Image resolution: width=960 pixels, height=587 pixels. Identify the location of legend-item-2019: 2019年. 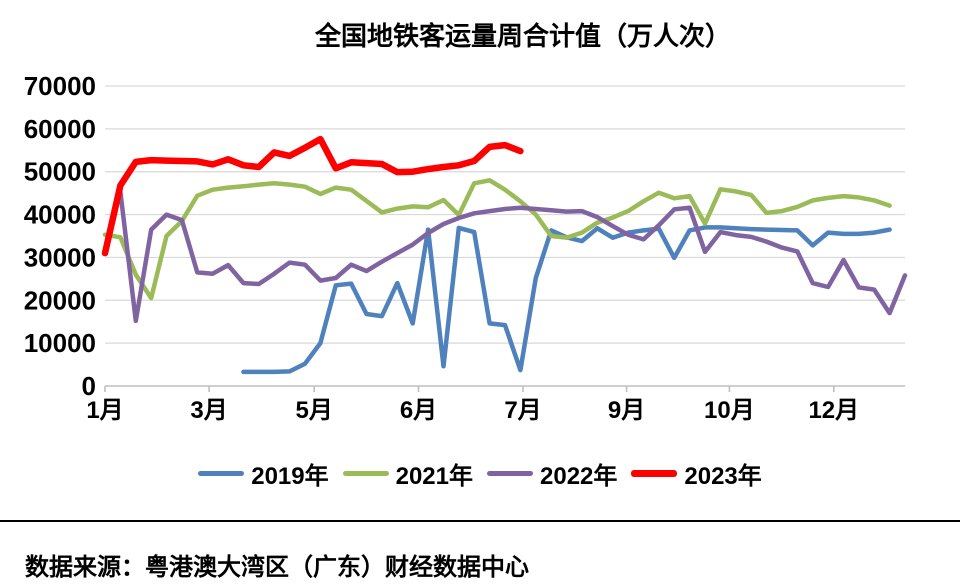
(263, 473).